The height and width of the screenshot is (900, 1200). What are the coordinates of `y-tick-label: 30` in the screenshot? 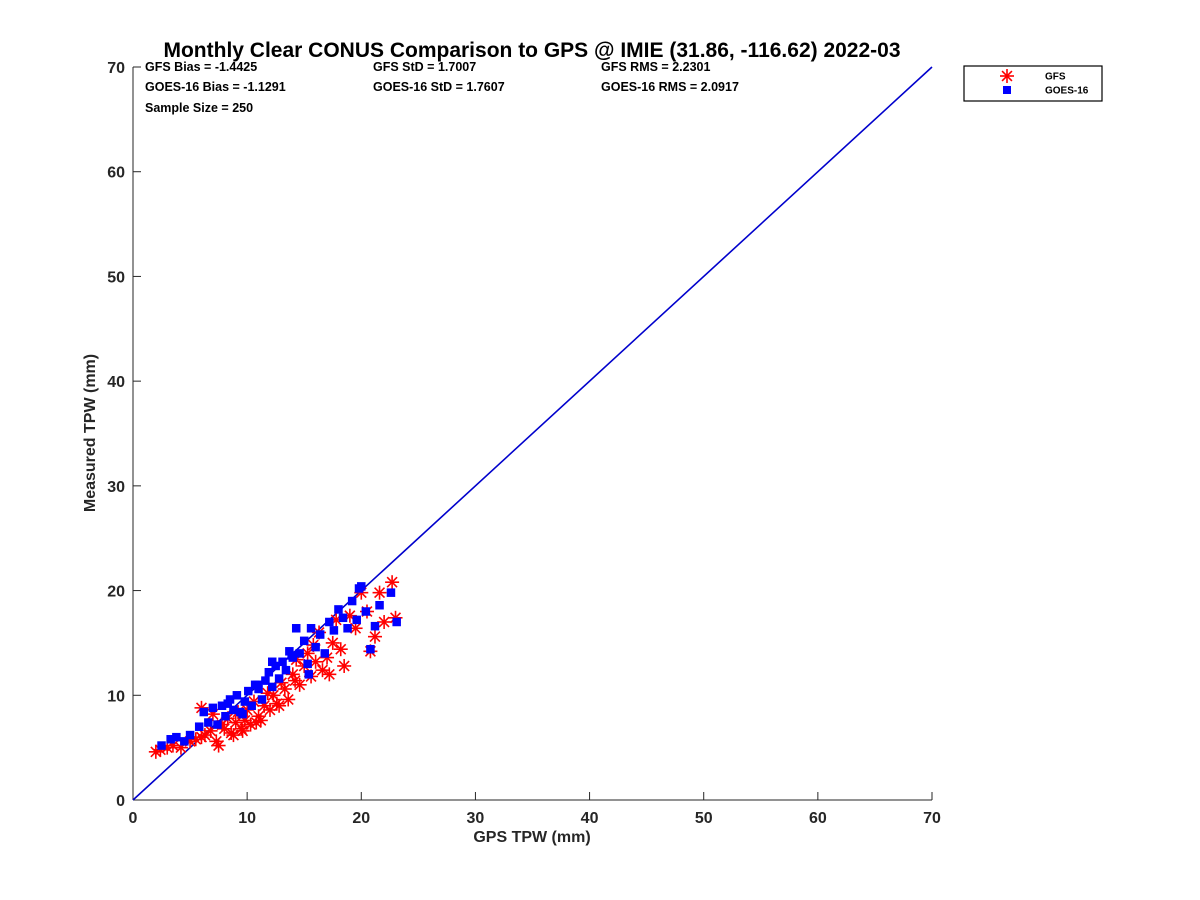 It's located at (116, 487).